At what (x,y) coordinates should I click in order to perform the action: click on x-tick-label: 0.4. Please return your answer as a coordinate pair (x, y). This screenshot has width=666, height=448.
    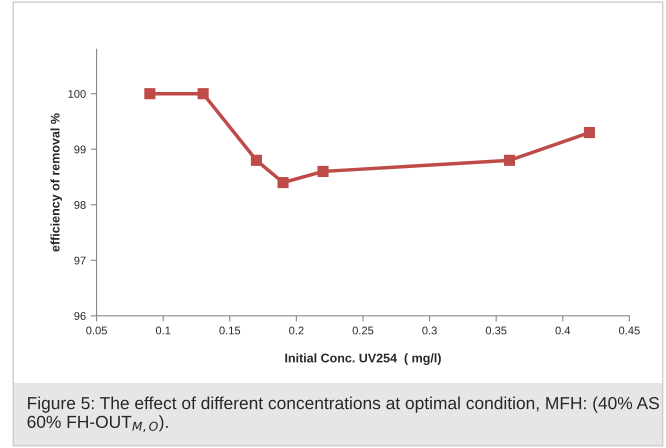
    Looking at the image, I should click on (562, 330).